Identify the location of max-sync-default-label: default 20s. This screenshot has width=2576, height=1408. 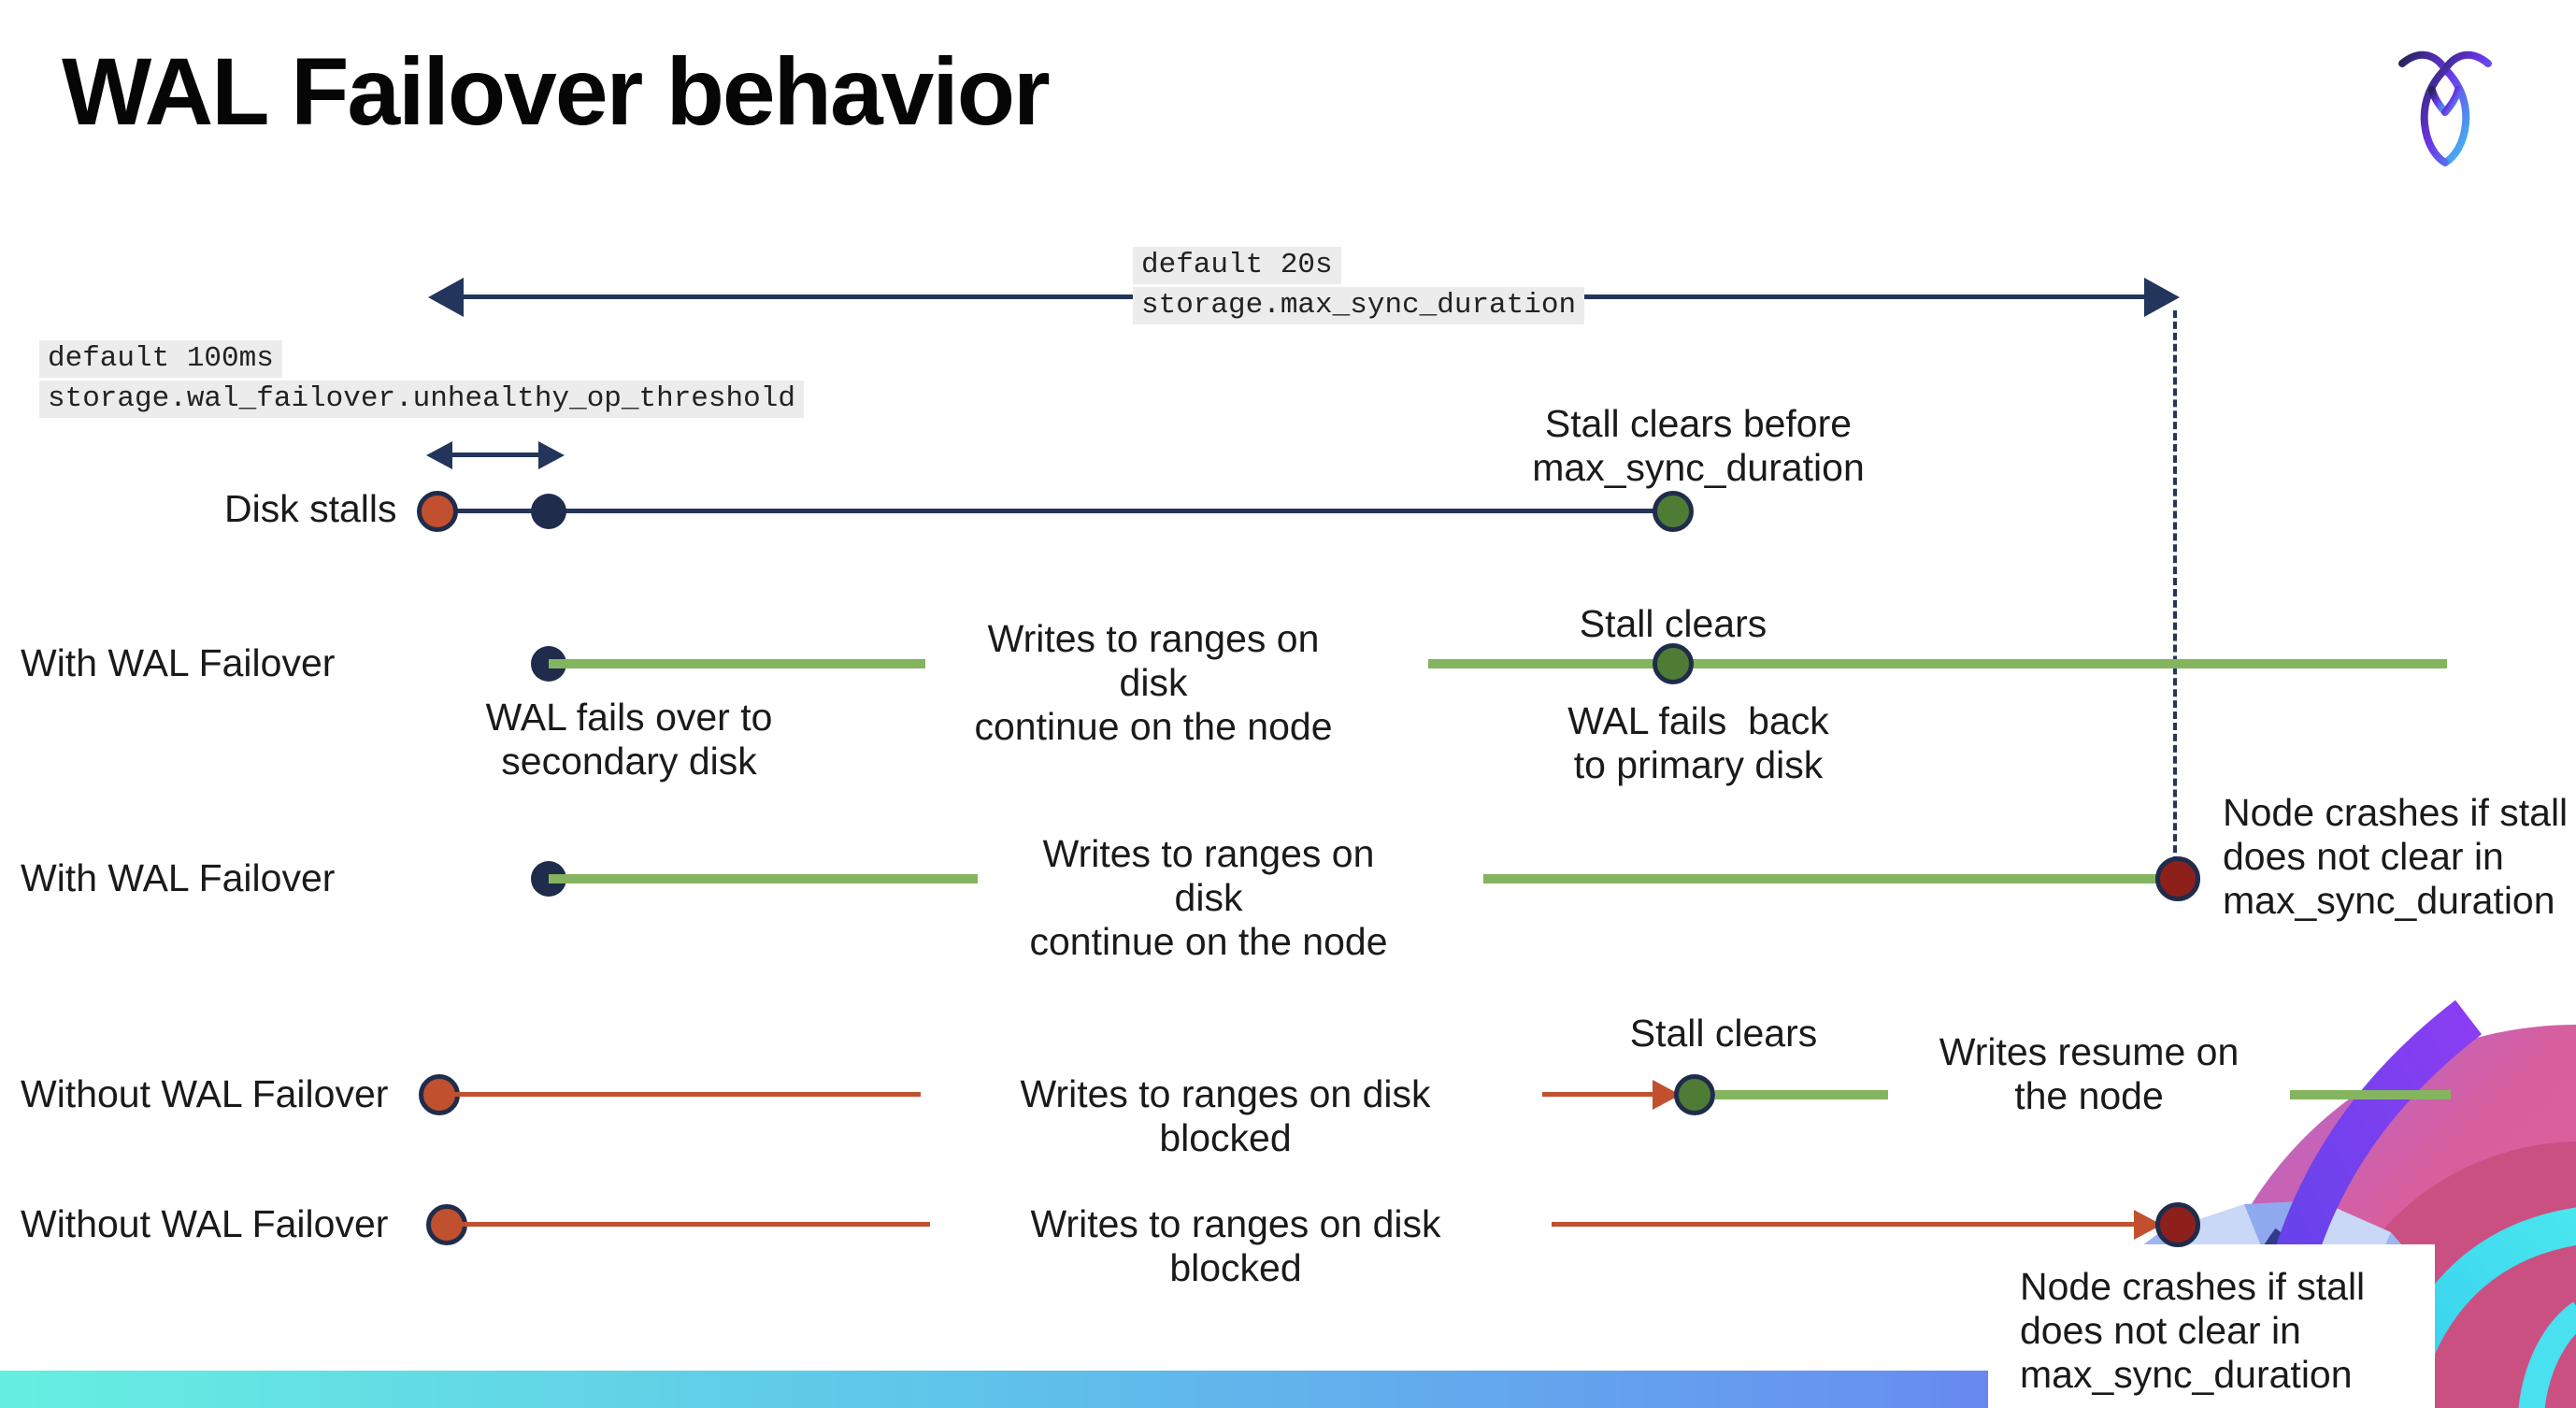
(1237, 265).